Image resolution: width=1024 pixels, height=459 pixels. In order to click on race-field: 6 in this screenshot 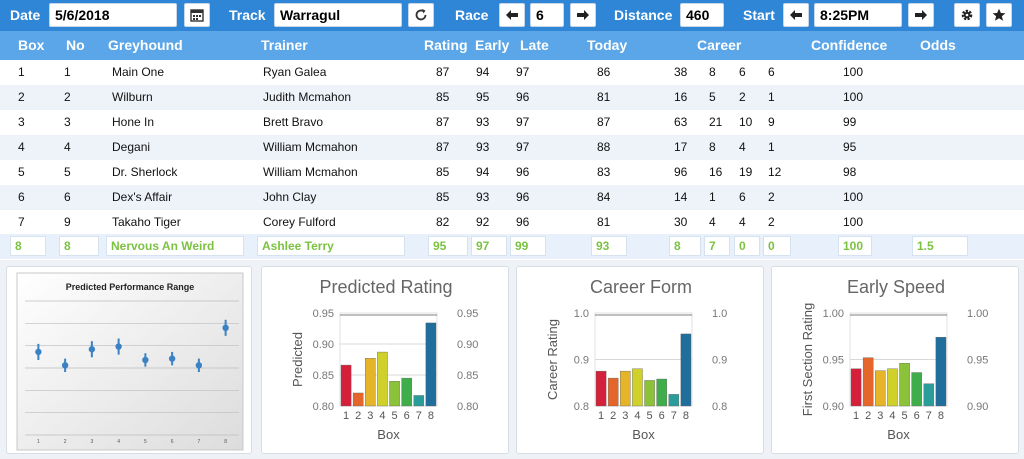, I will do `click(547, 15)`.